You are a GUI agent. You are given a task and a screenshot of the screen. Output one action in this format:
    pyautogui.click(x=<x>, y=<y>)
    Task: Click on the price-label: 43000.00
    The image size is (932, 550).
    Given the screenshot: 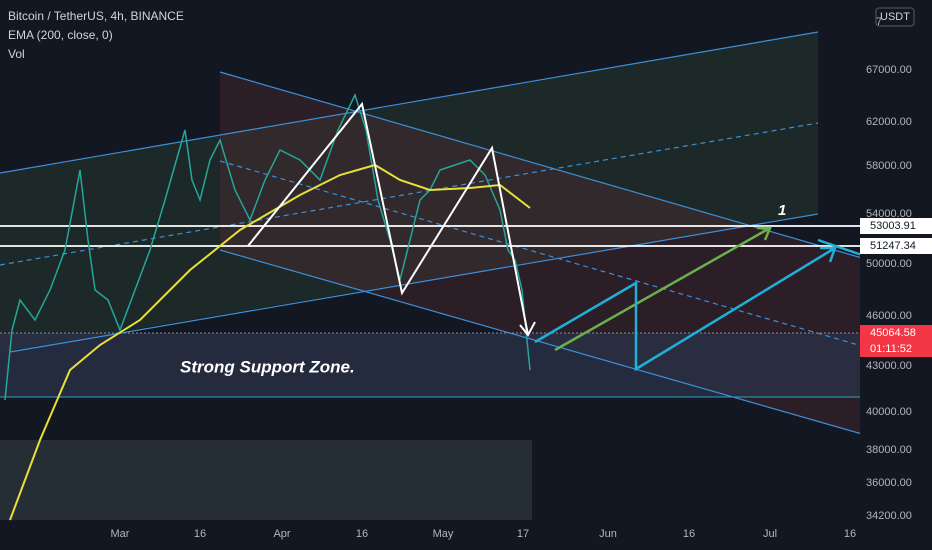 What is the action you would take?
    pyautogui.click(x=889, y=366)
    